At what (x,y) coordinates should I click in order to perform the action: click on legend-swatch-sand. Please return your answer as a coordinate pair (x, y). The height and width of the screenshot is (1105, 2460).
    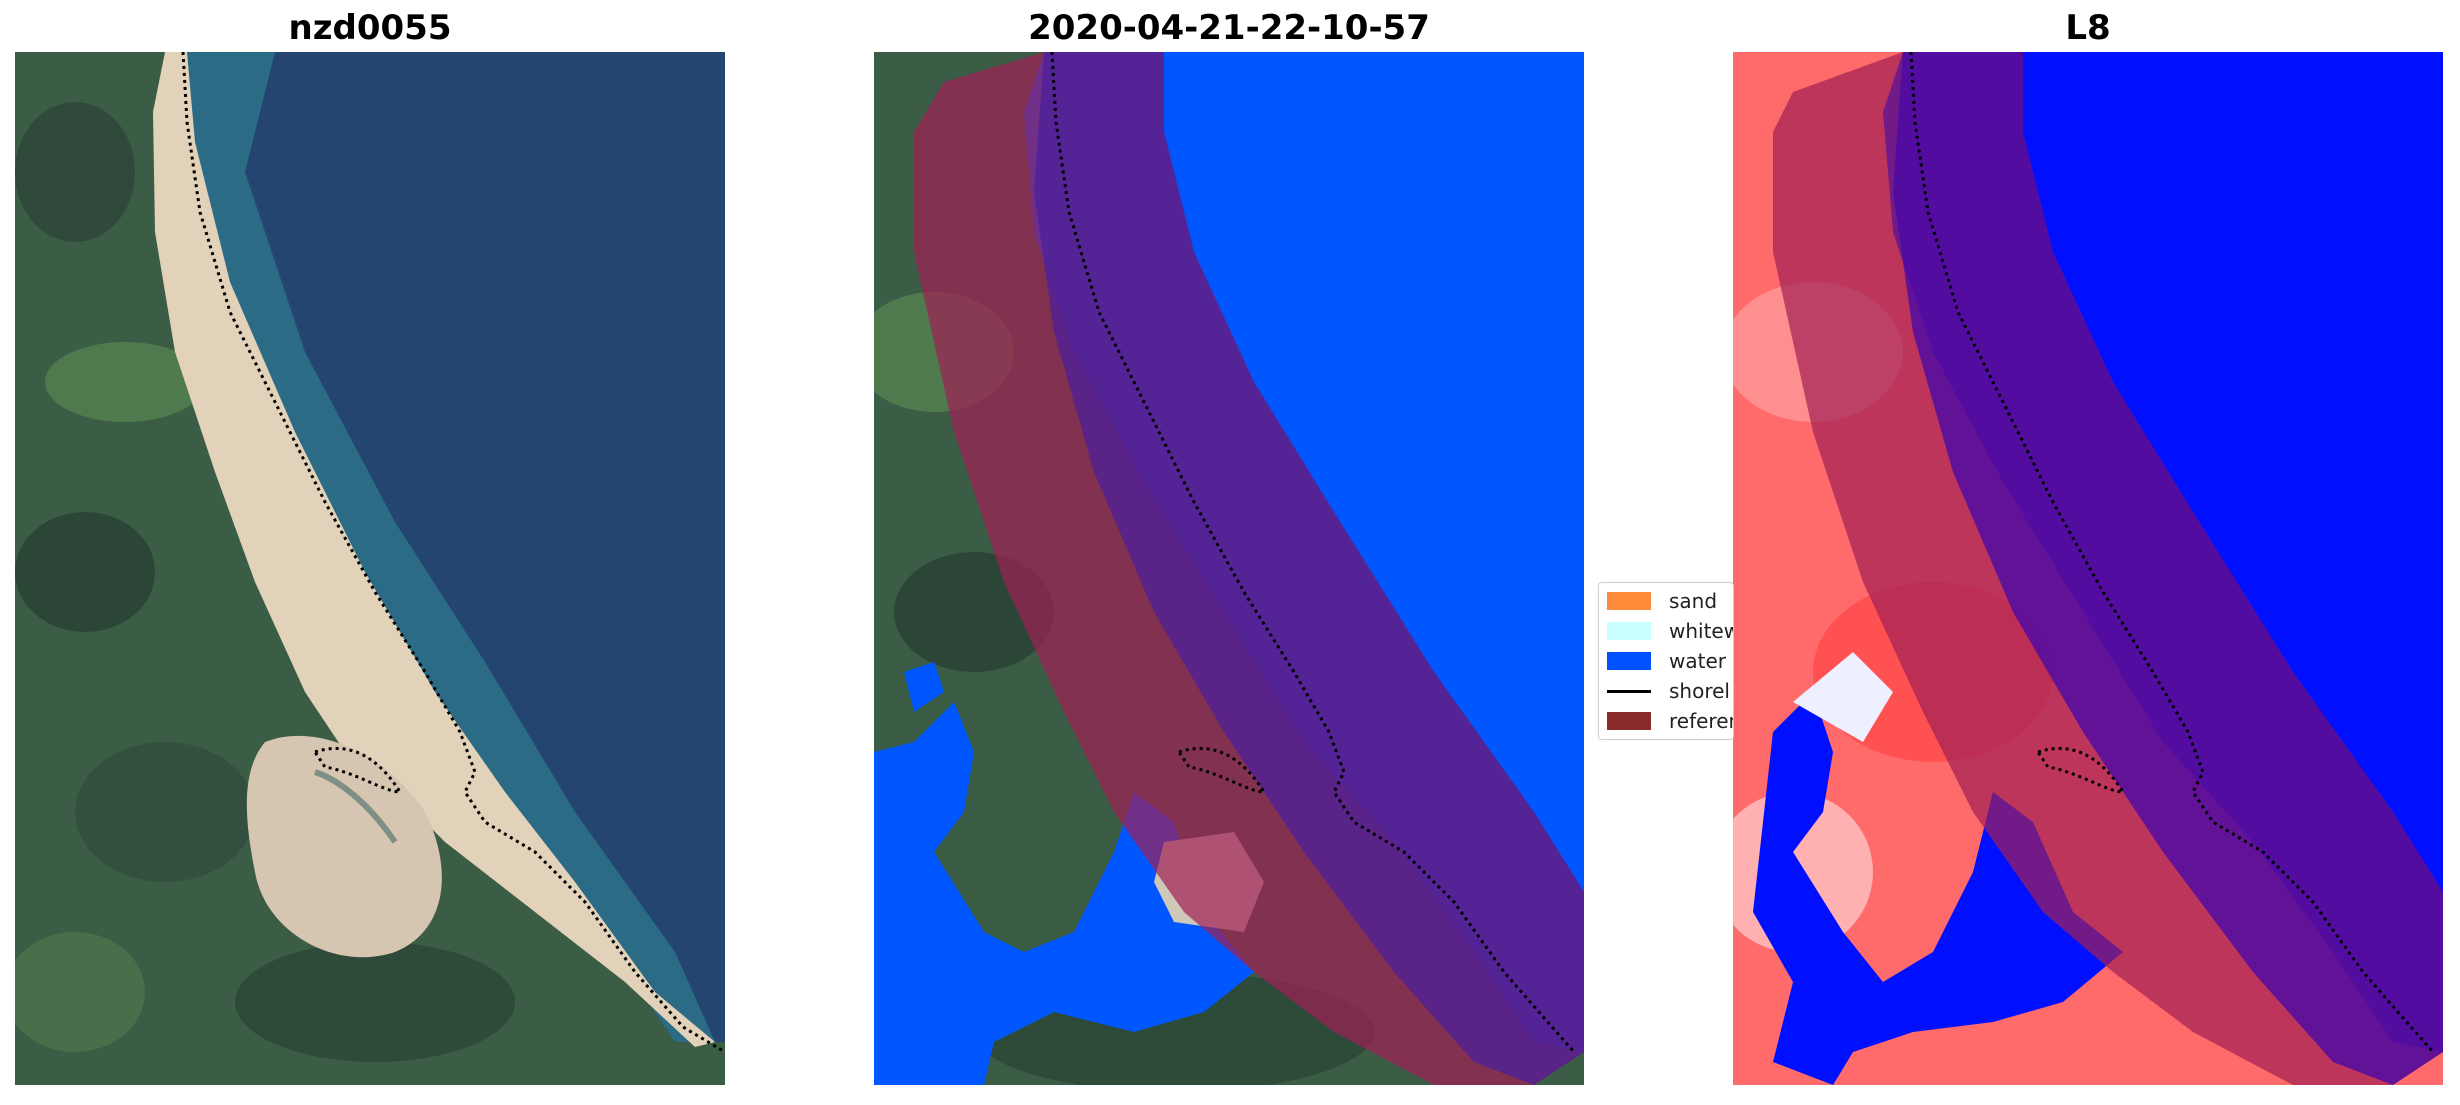
    Looking at the image, I should click on (1629, 601).